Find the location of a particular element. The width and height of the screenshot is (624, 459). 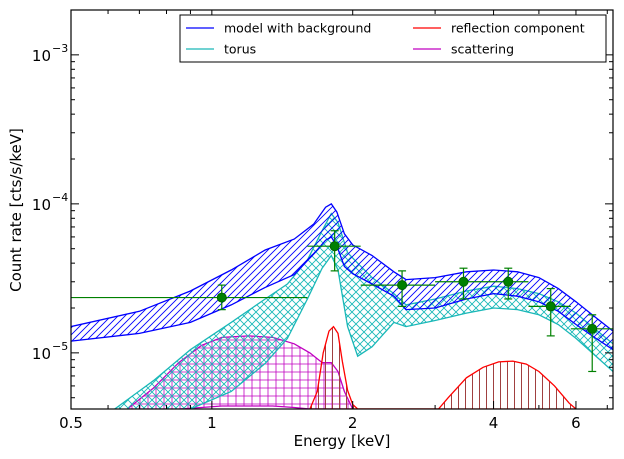

y-tick-exponent: −5 is located at coordinates (60, 346).